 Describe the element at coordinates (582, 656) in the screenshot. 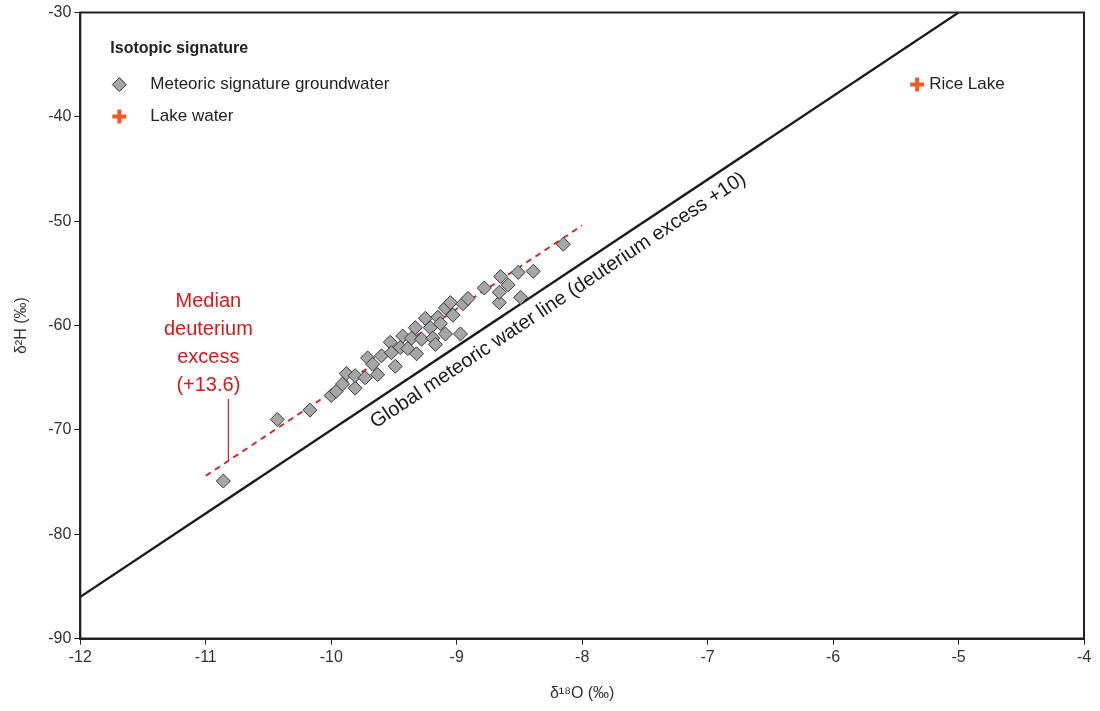

I see `x-tick-label: -8` at that location.